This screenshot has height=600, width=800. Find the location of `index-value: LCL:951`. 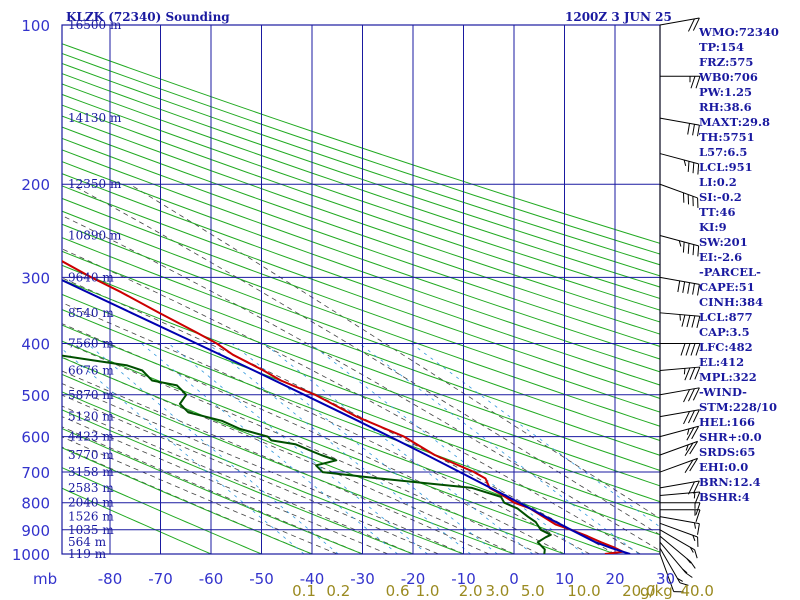

index-value: LCL:951 is located at coordinates (726, 167).